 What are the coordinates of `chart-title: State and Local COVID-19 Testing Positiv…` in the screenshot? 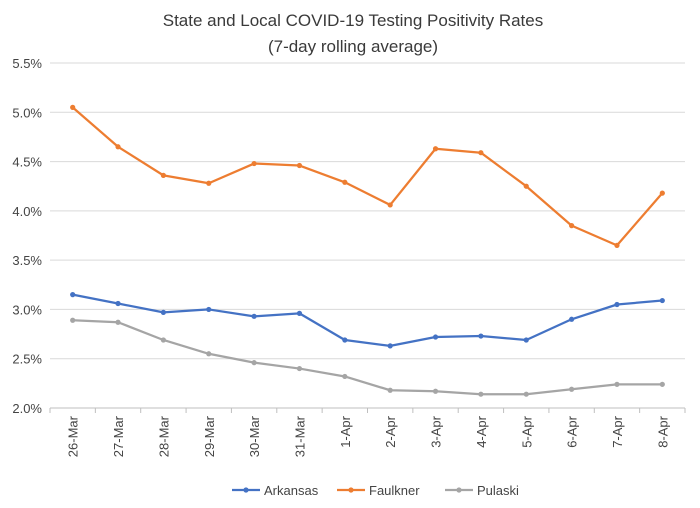 It's located at (353, 33).